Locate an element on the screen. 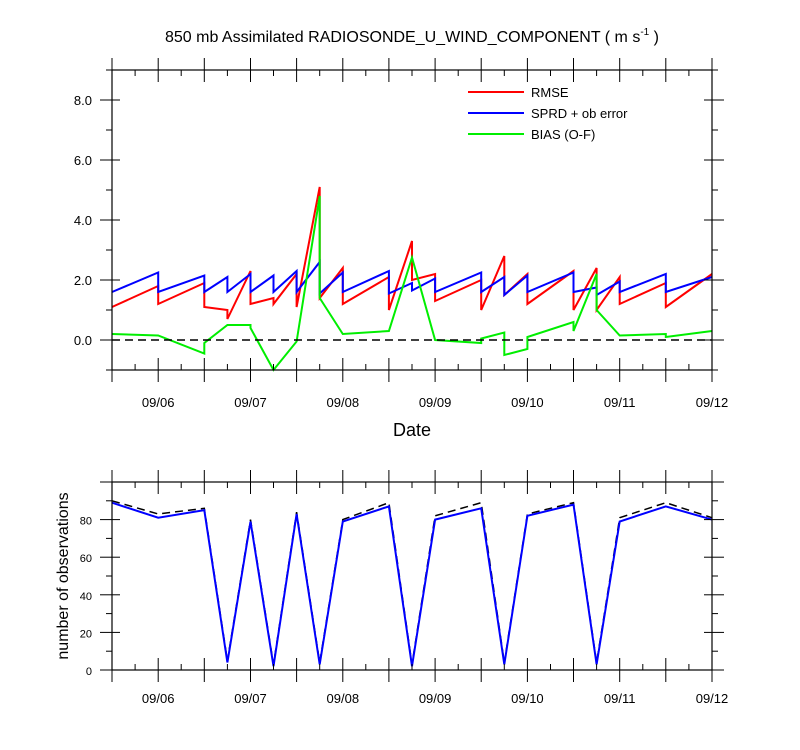 The height and width of the screenshot is (750, 800). top-x-tick-label: 09/09 is located at coordinates (435, 402).